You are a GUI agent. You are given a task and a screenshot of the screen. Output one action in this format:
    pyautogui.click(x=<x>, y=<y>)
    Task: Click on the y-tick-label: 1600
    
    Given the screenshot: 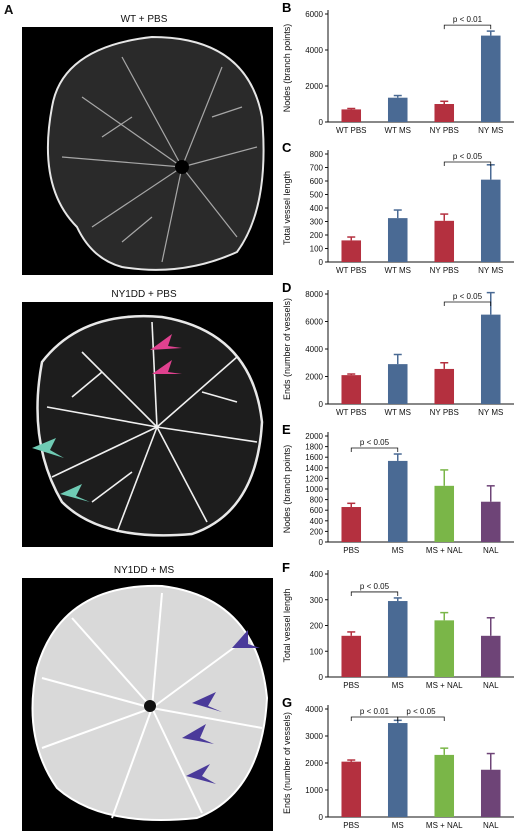 What is the action you would take?
    pyautogui.click(x=314, y=457)
    